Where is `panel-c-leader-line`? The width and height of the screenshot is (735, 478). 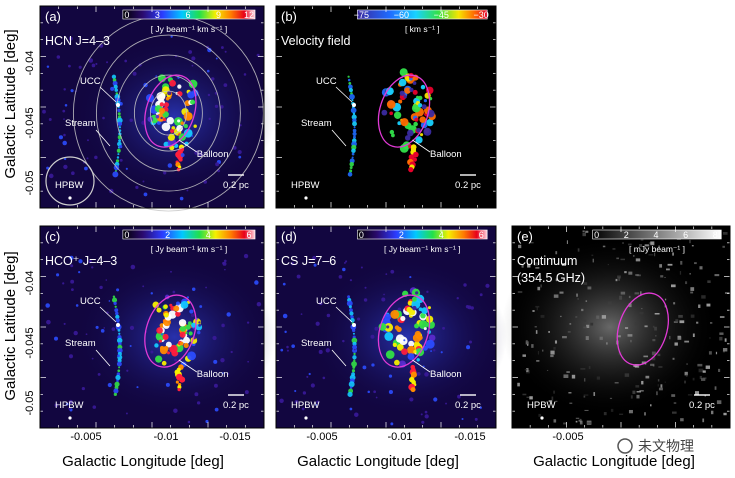
panel-c-leader-line is located at coordinates (103, 358).